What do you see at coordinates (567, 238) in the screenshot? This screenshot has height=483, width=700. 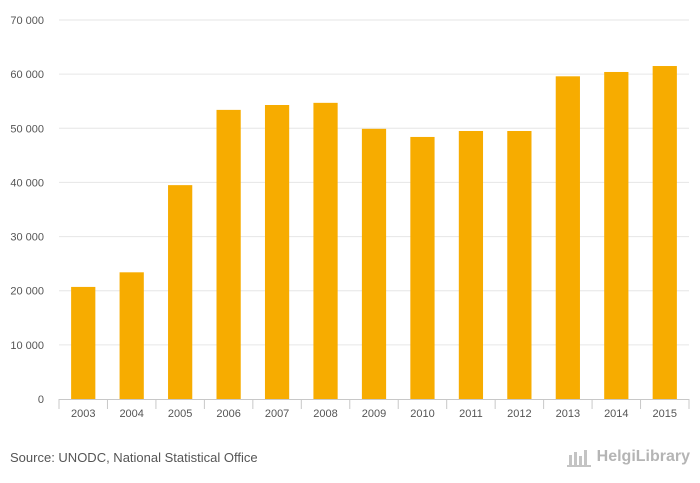 I see `bar-2013` at bounding box center [567, 238].